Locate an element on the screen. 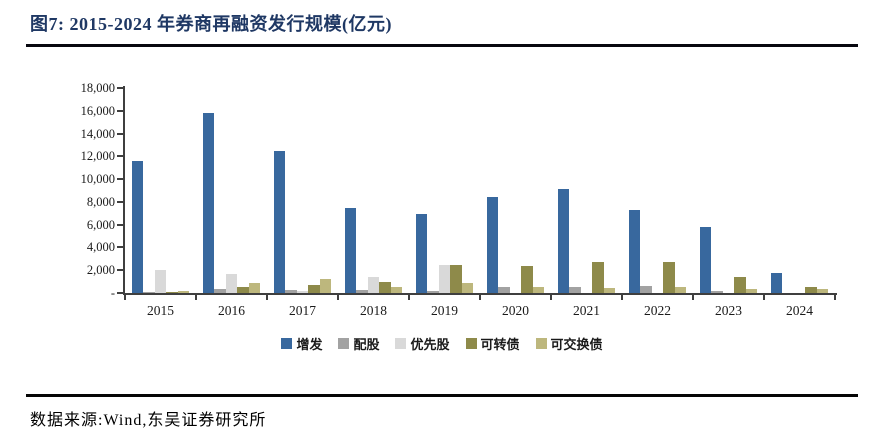  x-axis-label: 2024 is located at coordinates (799, 310).